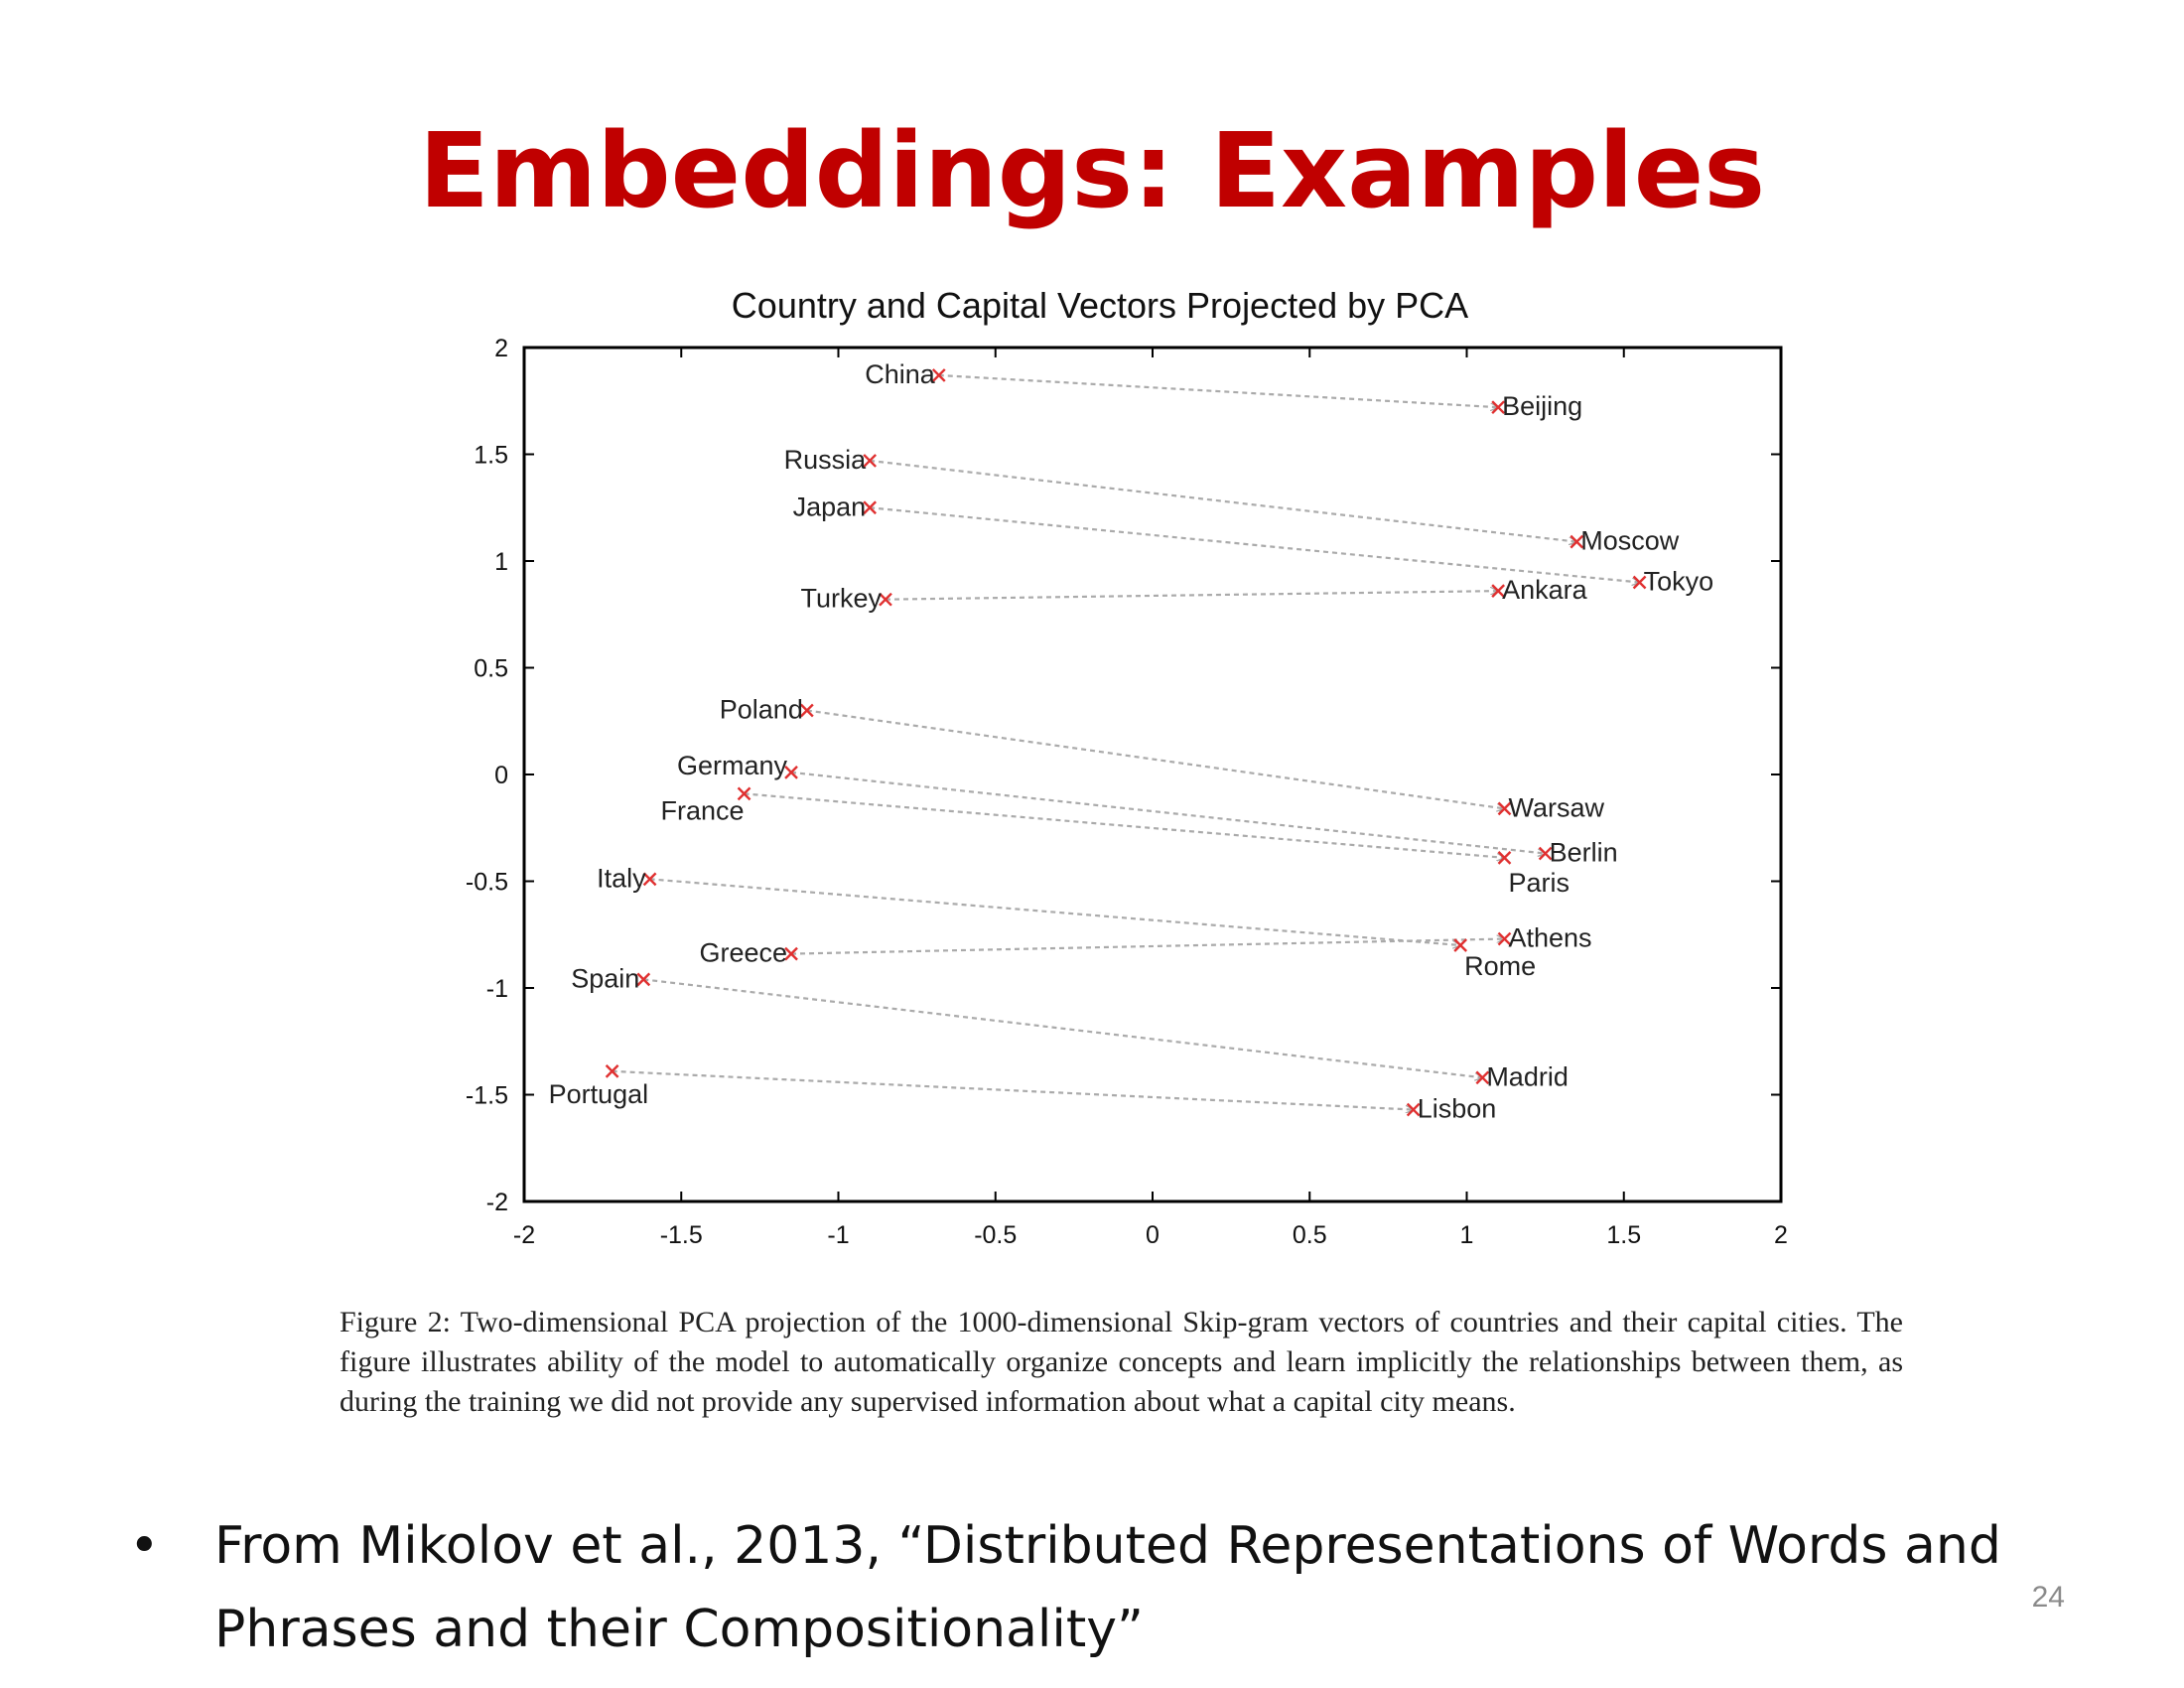 The width and height of the screenshot is (2184, 1688). I want to click on marker-france, so click(744, 793).